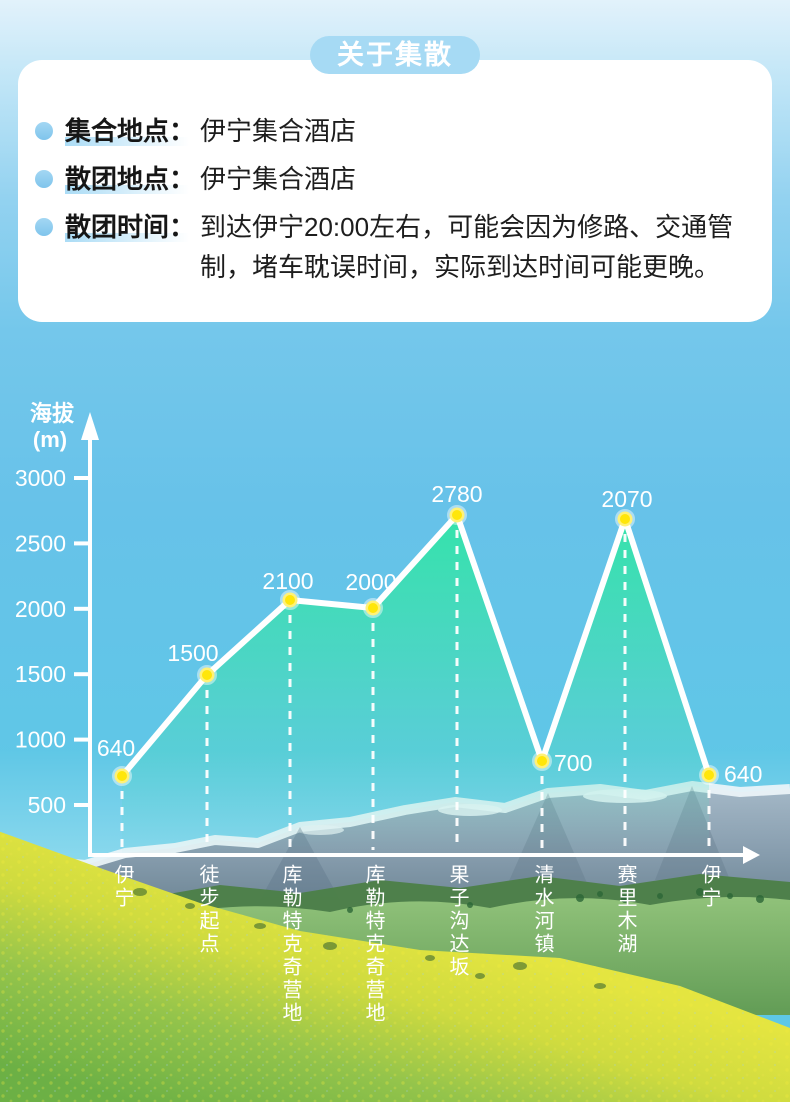 Image resolution: width=790 pixels, height=1102 pixels. What do you see at coordinates (390, 179) in the screenshot?
I see `info-row-dismissal-point: 散团地点： 伊宁集合酒店` at bounding box center [390, 179].